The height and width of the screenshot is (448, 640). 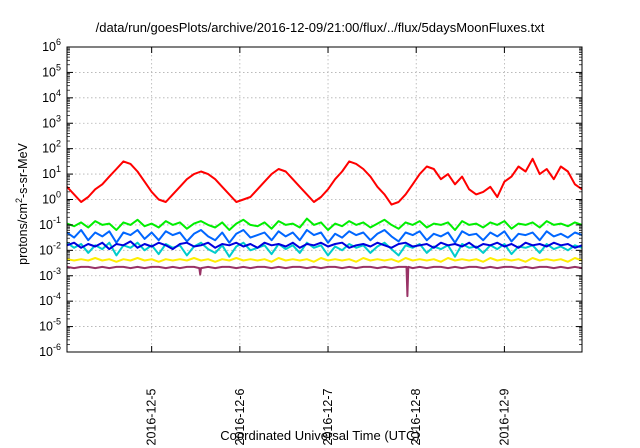 What do you see at coordinates (51, 172) in the screenshot?
I see `y-tick-label: 10¹` at bounding box center [51, 172].